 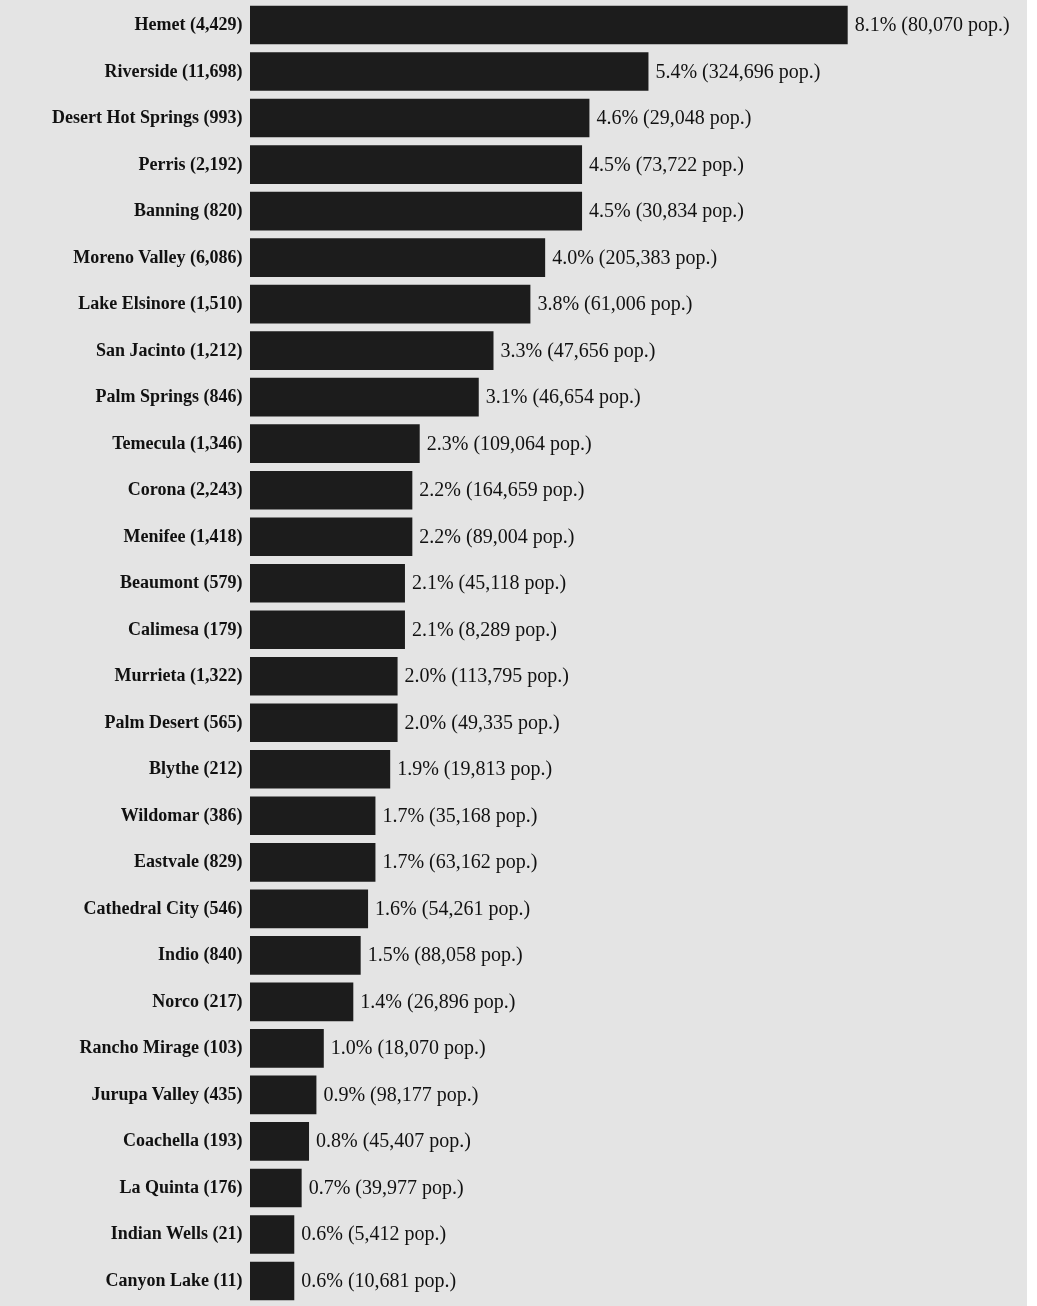 What do you see at coordinates (932, 25) in the screenshot?
I see `data-label: 8.1% (80,070 pop.)` at bounding box center [932, 25].